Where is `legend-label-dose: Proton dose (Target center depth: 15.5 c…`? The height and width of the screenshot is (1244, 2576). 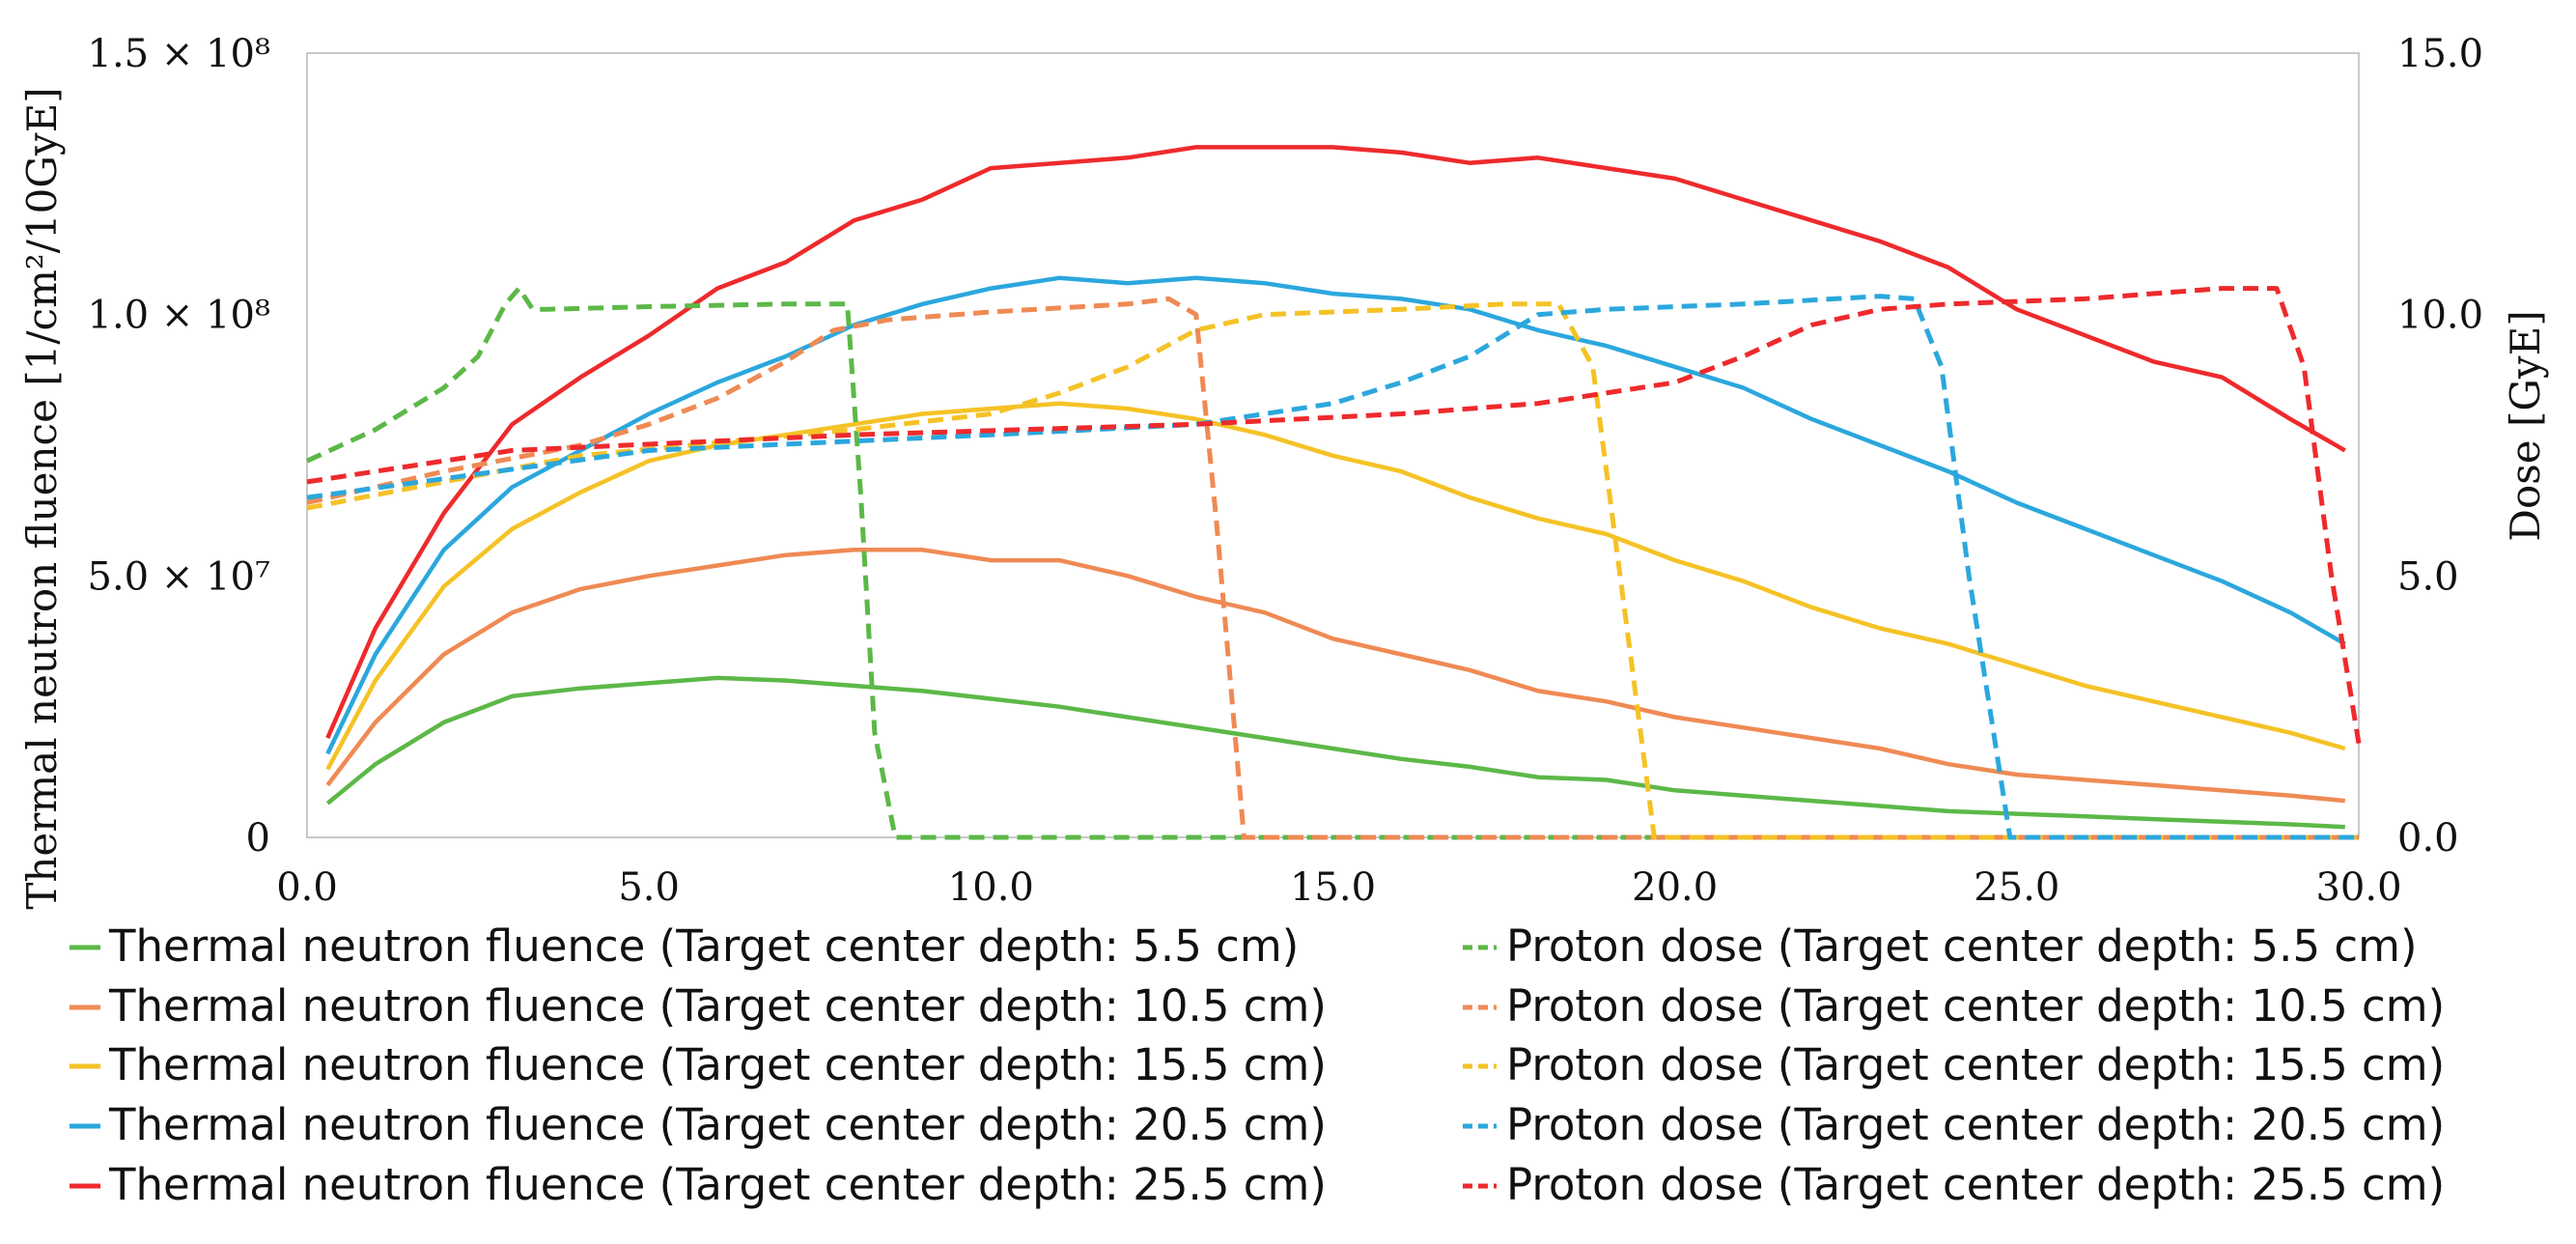 legend-label-dose: Proton dose (Target center depth: 15.5 c… is located at coordinates (1976, 1065).